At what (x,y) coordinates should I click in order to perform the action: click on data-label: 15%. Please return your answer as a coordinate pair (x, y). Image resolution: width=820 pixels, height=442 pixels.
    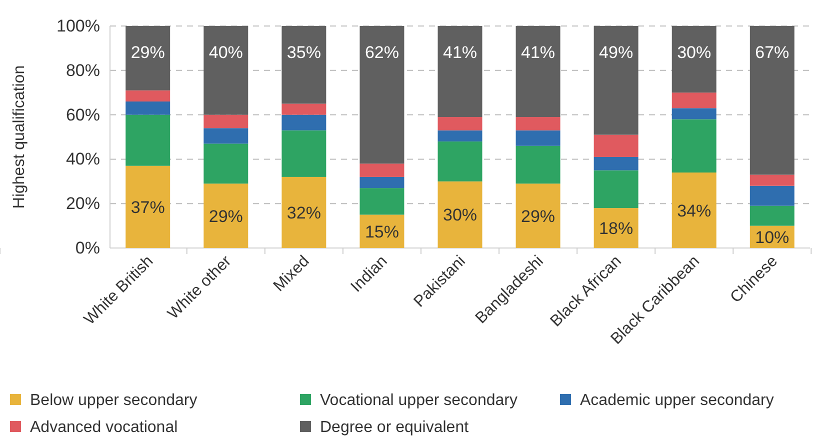
    Looking at the image, I should click on (381, 232).